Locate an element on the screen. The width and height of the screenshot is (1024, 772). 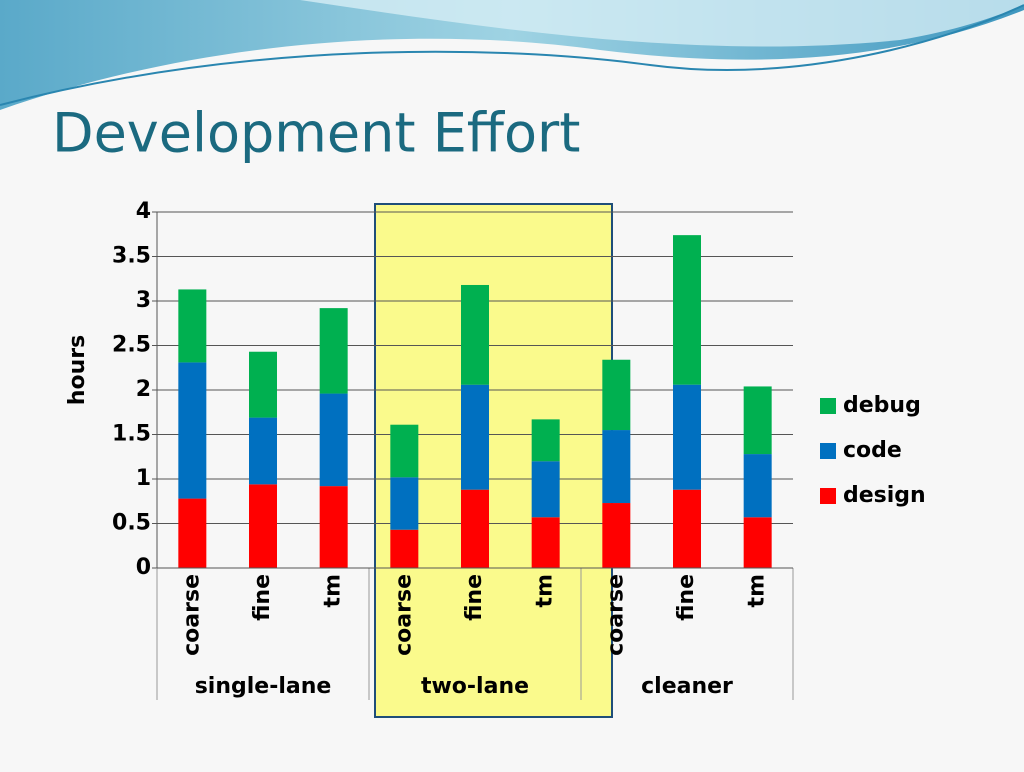
header-wave-light is located at coordinates (662, 23).